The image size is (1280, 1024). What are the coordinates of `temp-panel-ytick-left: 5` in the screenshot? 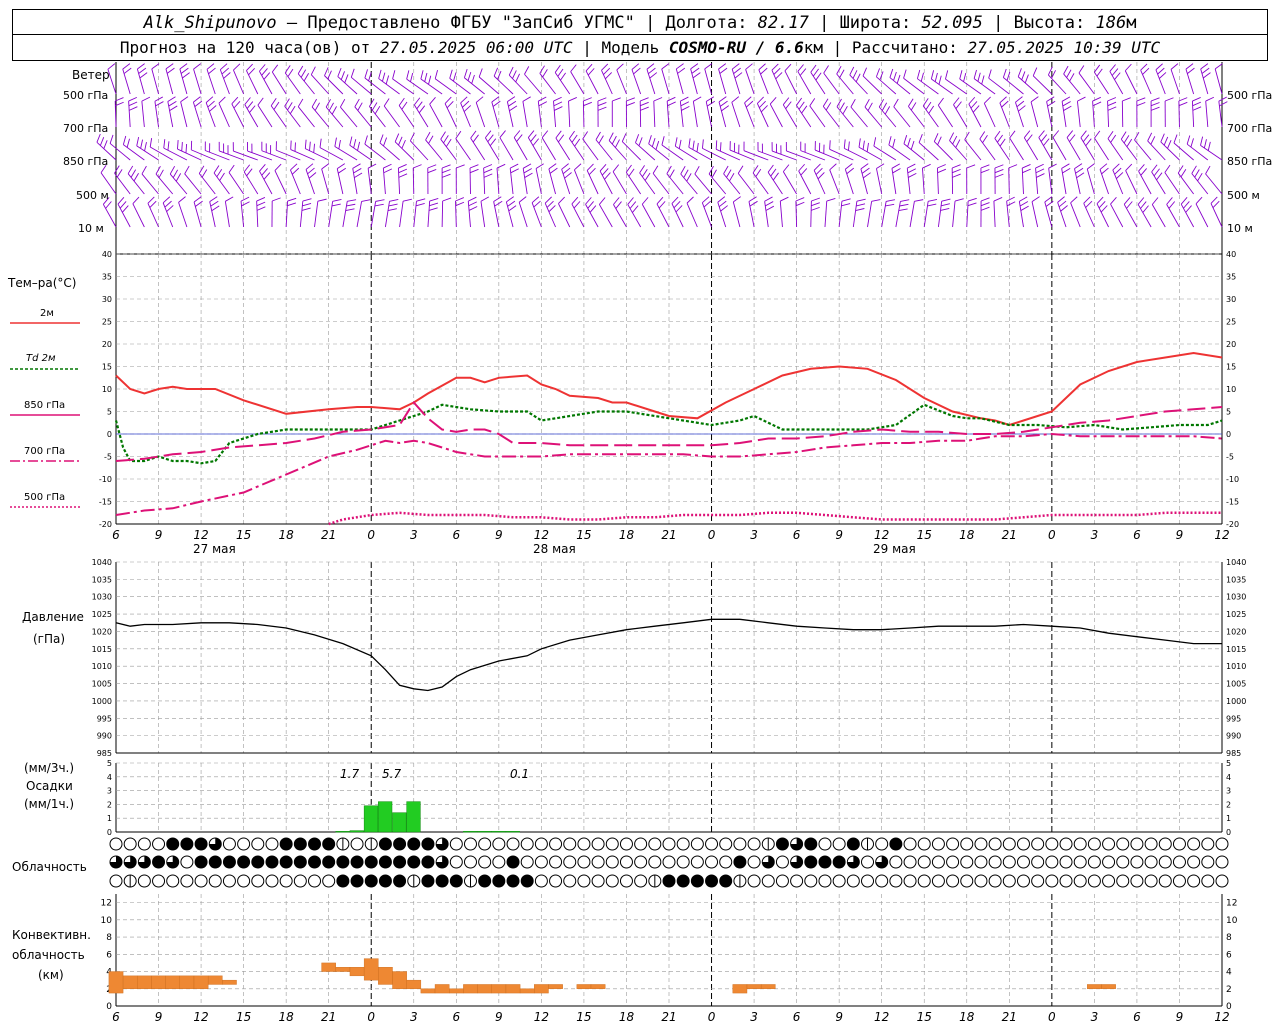 It's located at (109, 412).